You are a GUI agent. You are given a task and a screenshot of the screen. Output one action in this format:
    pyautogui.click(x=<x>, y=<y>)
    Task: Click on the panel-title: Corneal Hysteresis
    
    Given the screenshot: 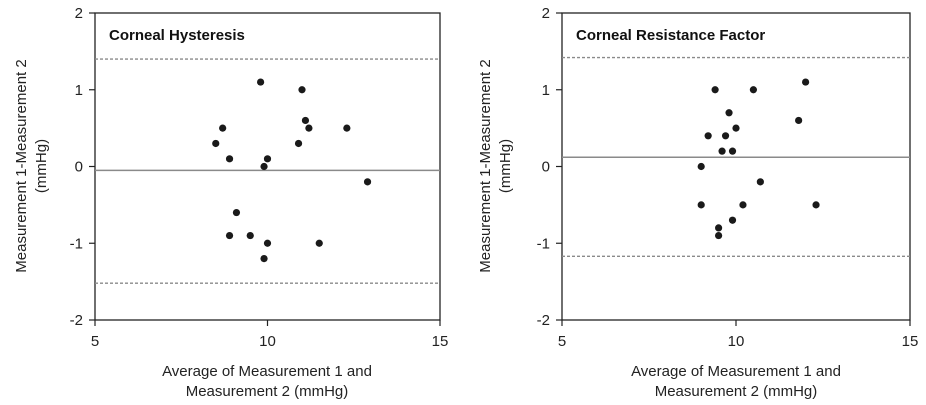 What is the action you would take?
    pyautogui.click(x=177, y=35)
    